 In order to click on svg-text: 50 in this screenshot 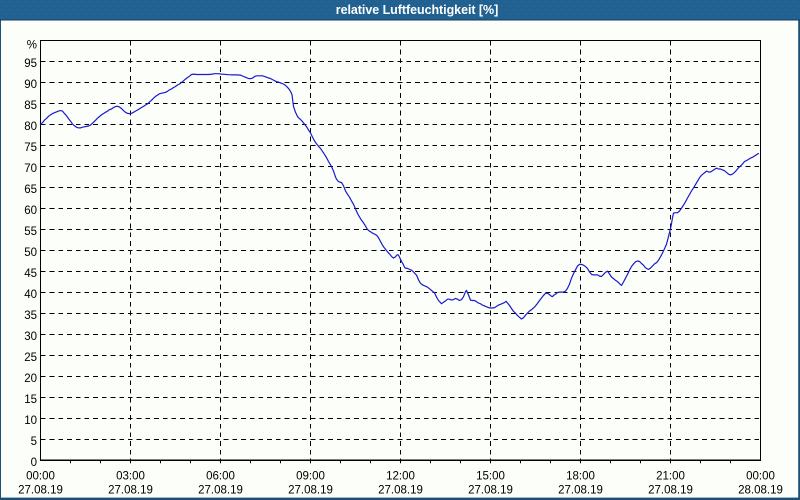, I will do `click(30, 253)`.